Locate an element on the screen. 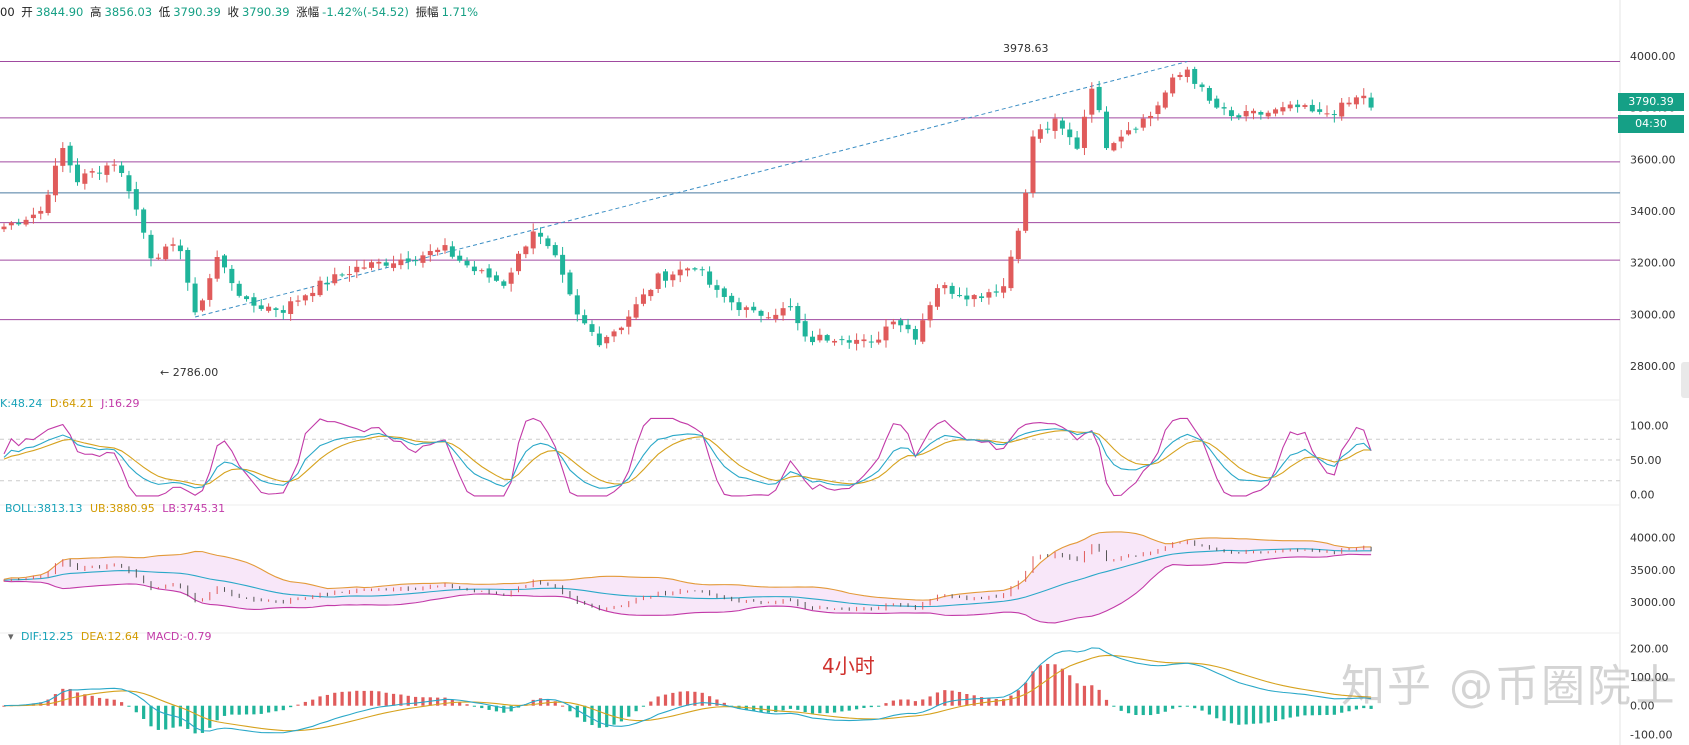 The height and width of the screenshot is (745, 1689). macd-tick-label: -100.00 is located at coordinates (1651, 734).